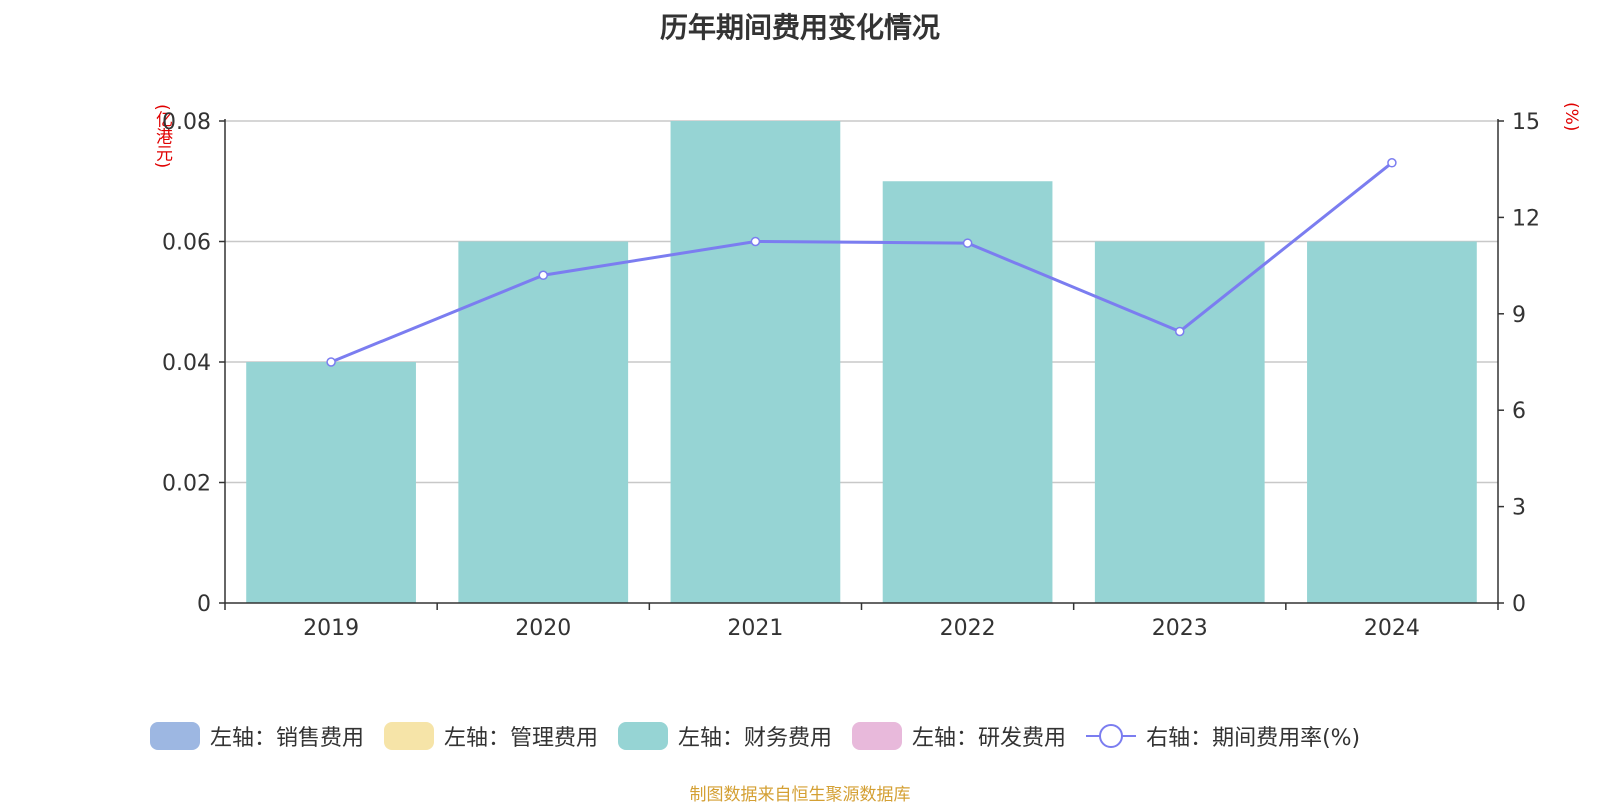 Image resolution: width=1600 pixels, height=805 pixels. Describe the element at coordinates (186, 243) in the screenshot. I see `left-axis-tick-label: 0.06` at that location.